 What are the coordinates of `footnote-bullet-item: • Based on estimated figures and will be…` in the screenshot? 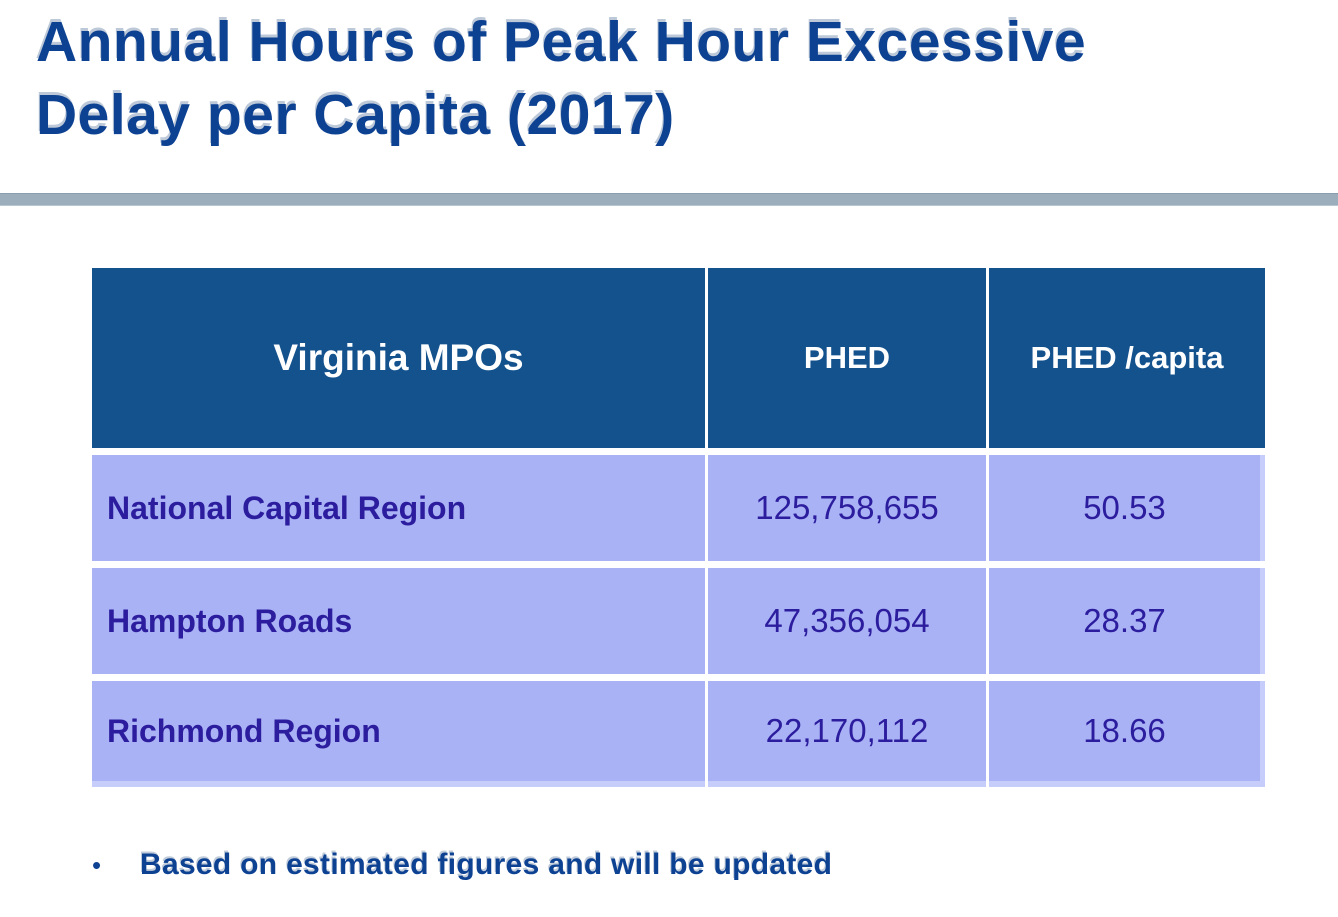 It's located at (462, 865).